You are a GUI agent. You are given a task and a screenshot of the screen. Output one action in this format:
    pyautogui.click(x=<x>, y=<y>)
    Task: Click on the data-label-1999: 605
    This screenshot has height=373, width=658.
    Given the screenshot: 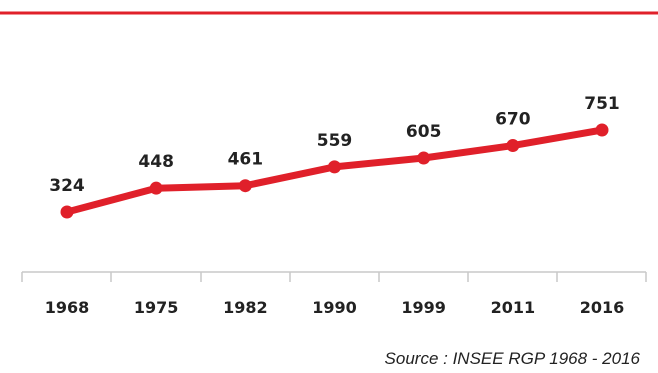 What is the action you would take?
    pyautogui.click(x=424, y=132)
    